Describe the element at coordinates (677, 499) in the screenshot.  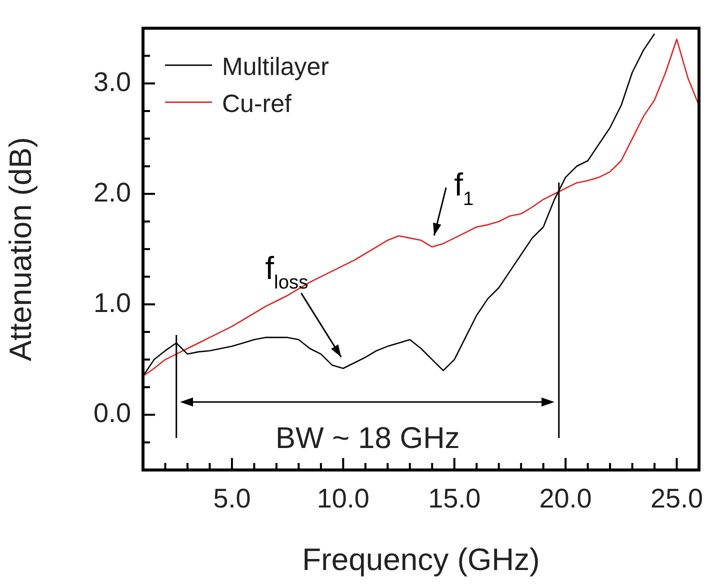
I see `x-tick-label: 25.0` at that location.